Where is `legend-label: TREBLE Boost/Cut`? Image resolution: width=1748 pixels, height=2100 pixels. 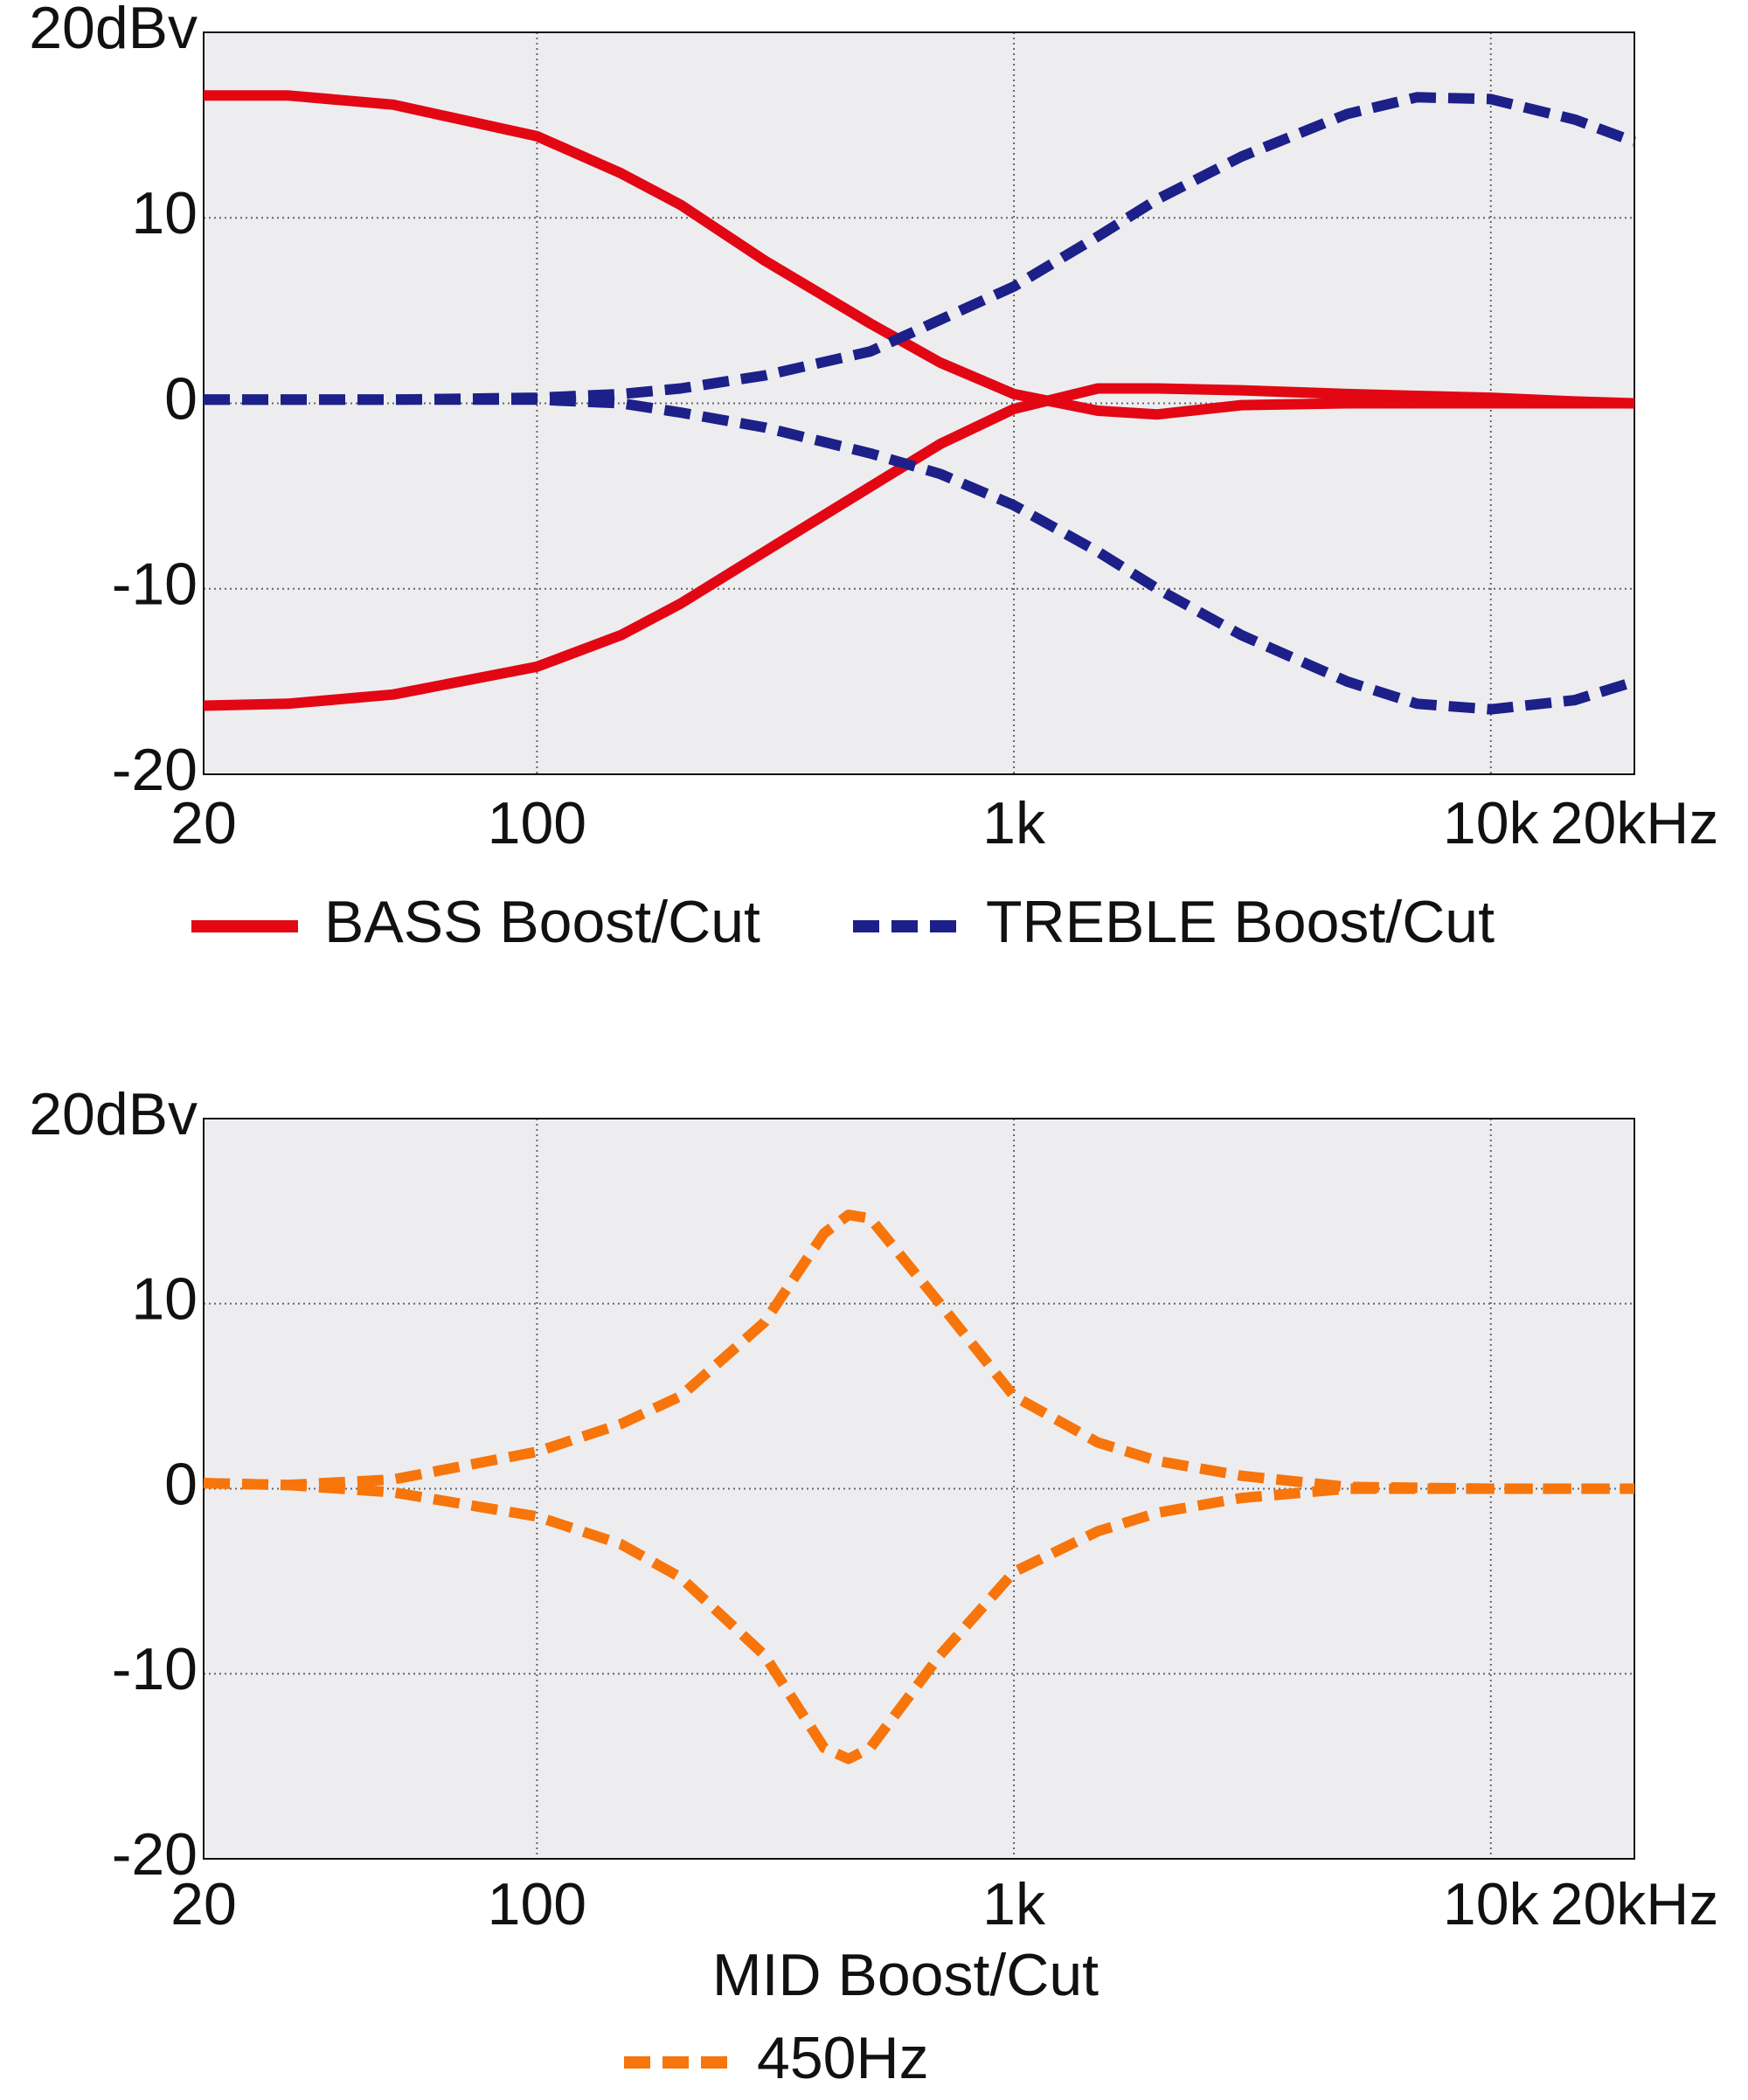
legend-label: TREBLE Boost/Cut is located at coordinates (1240, 922).